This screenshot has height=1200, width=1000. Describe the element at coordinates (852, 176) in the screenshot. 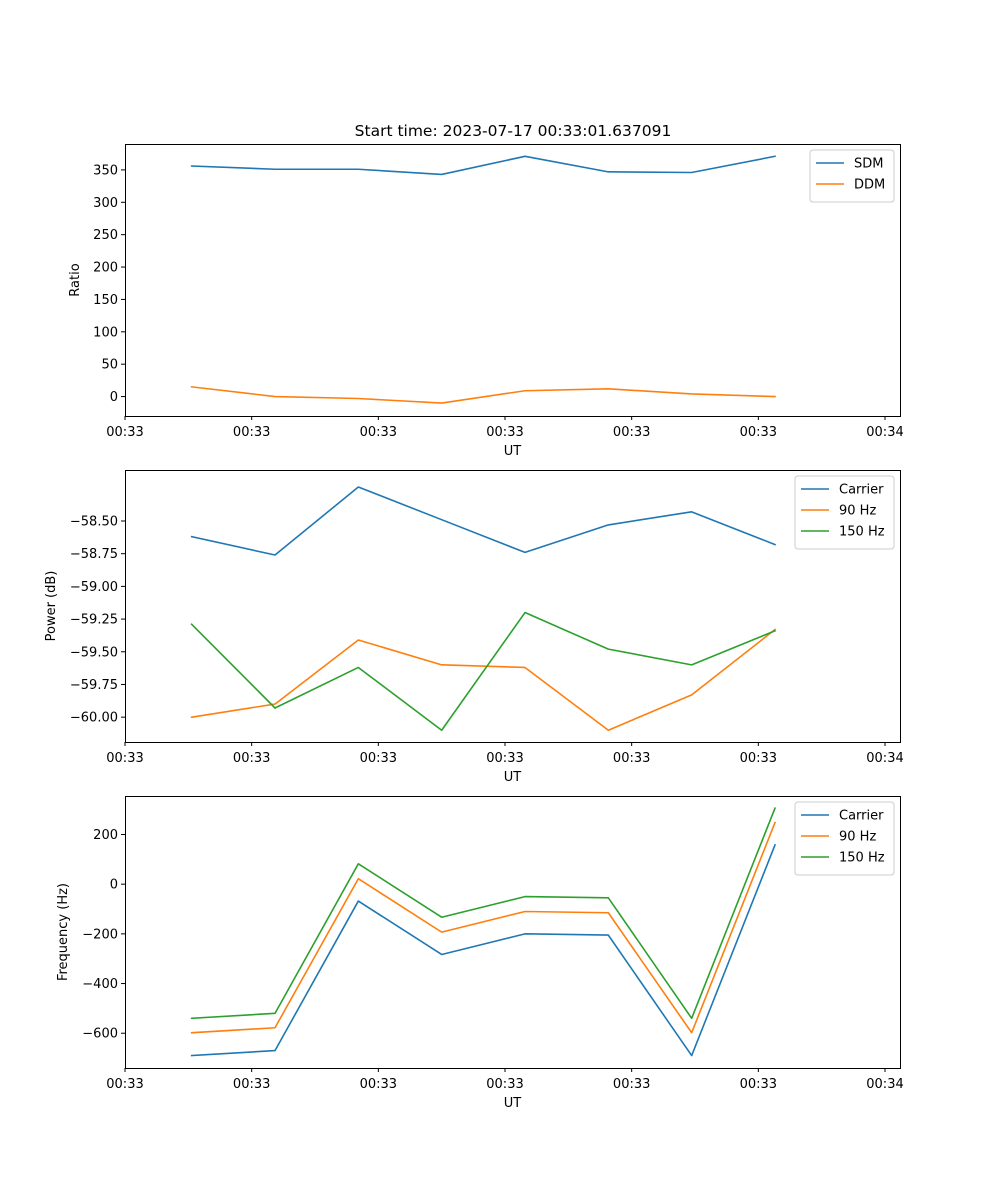

I see `ratio-legend: SDM DDM` at that location.